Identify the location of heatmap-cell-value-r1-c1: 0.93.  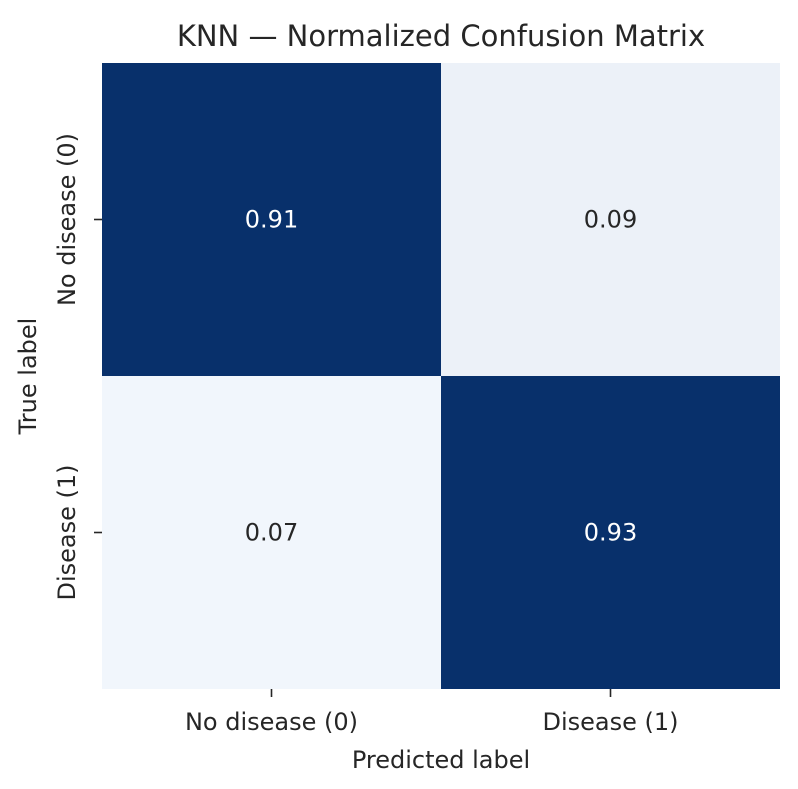
(610, 533).